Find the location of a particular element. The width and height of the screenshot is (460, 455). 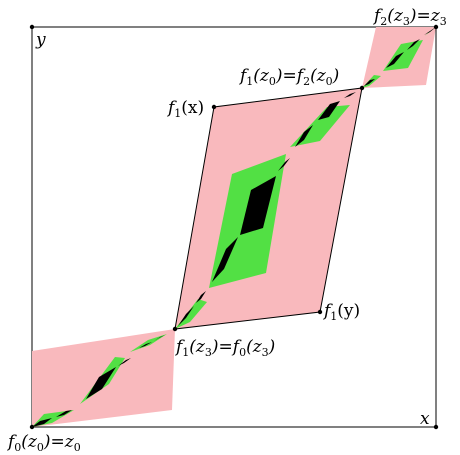

point-f1-x is located at coordinates (214, 107).